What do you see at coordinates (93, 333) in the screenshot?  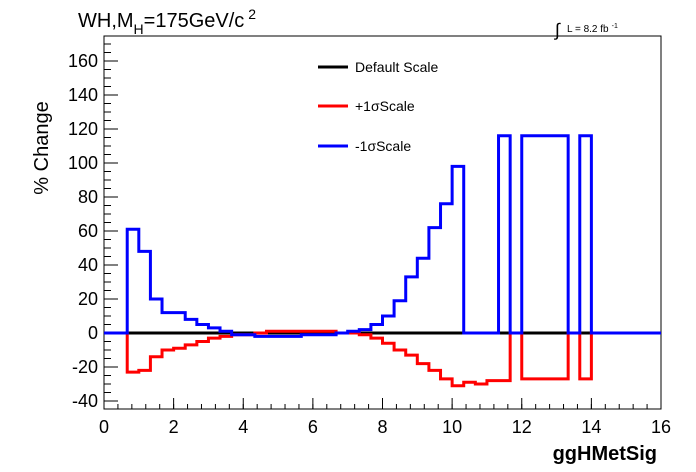 I see `y-tick-label: 0` at bounding box center [93, 333].